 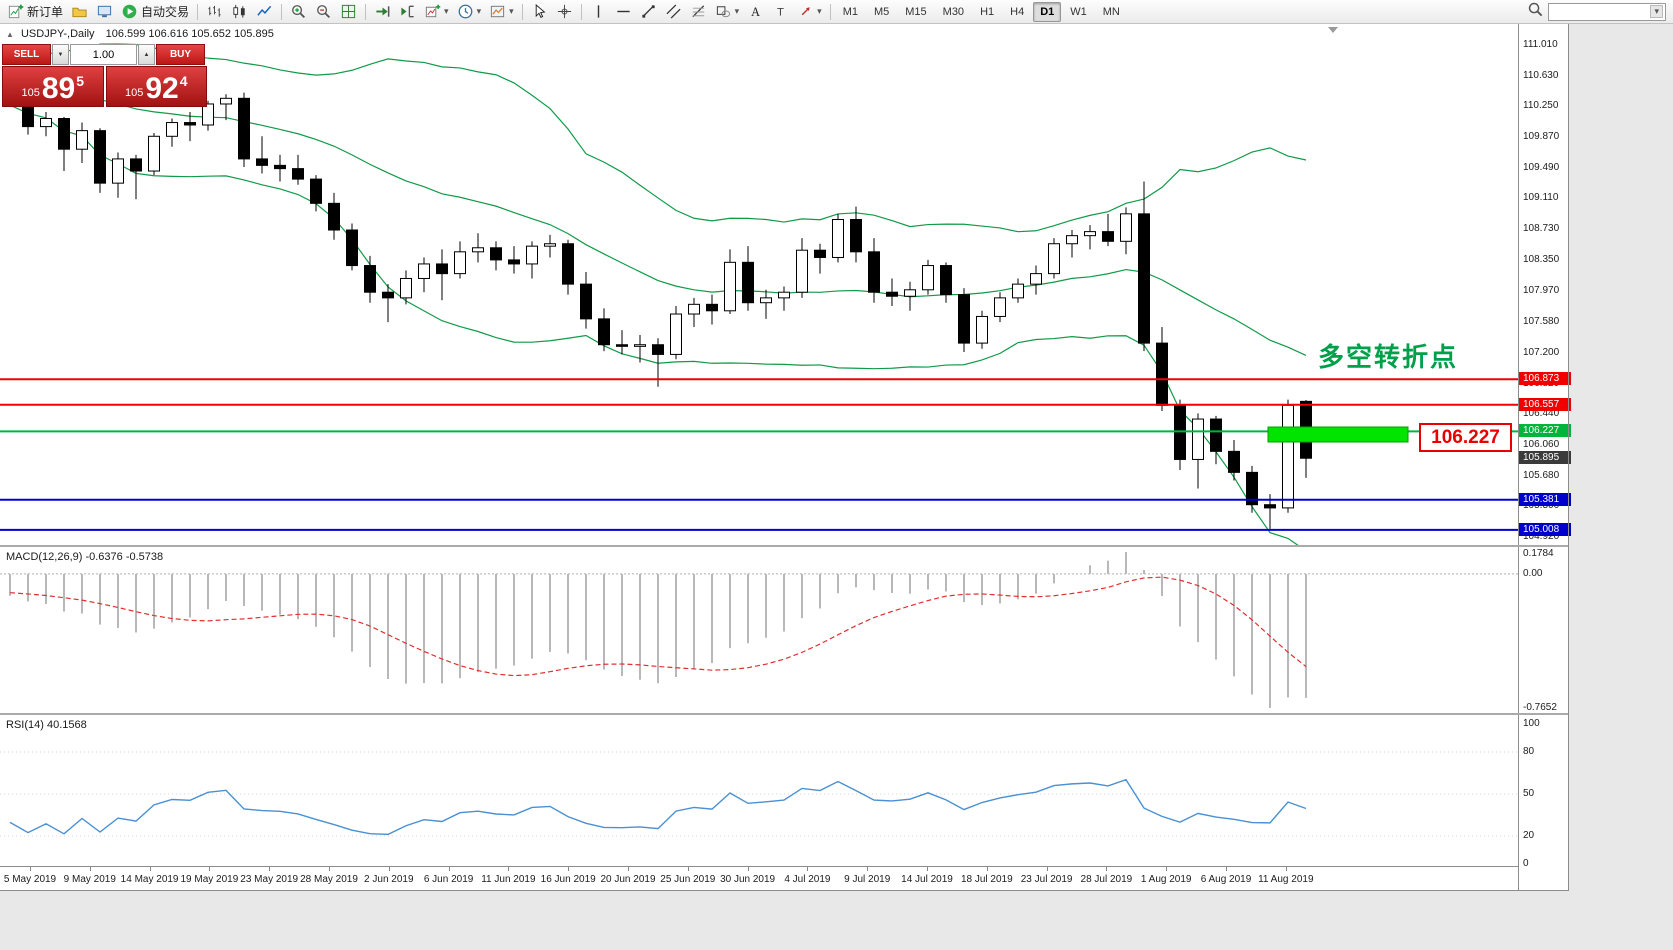 What do you see at coordinates (1333, 30) in the screenshot?
I see `chart-shift-marker-icon` at bounding box center [1333, 30].